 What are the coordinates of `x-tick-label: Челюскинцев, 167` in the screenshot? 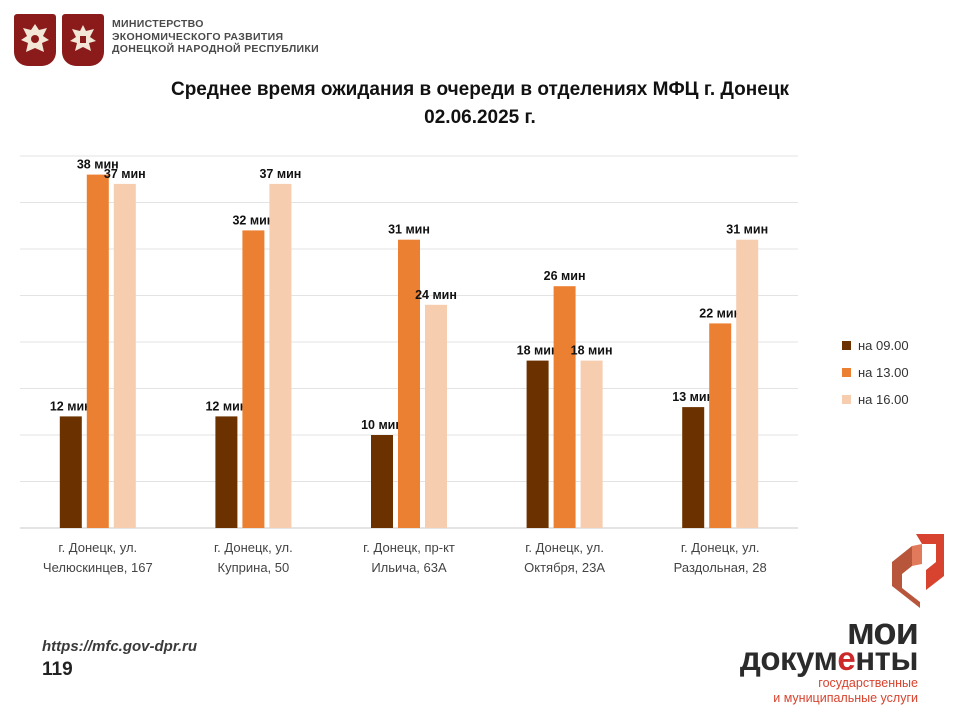 It's located at (98, 567).